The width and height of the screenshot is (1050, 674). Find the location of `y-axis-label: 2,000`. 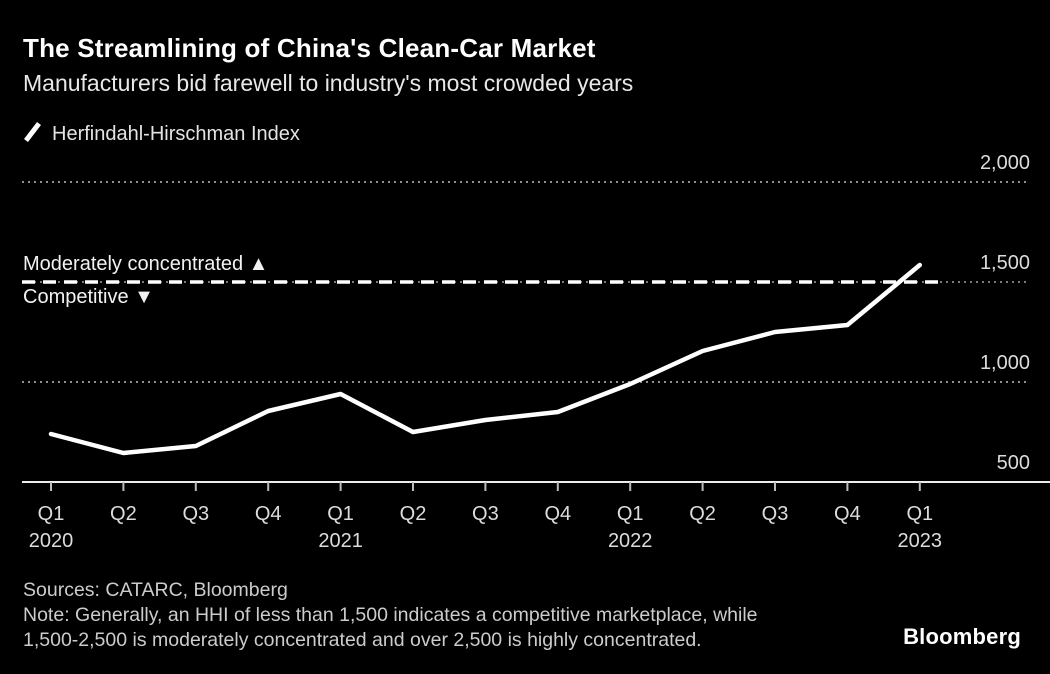

y-axis-label: 2,000 is located at coordinates (1004, 163).